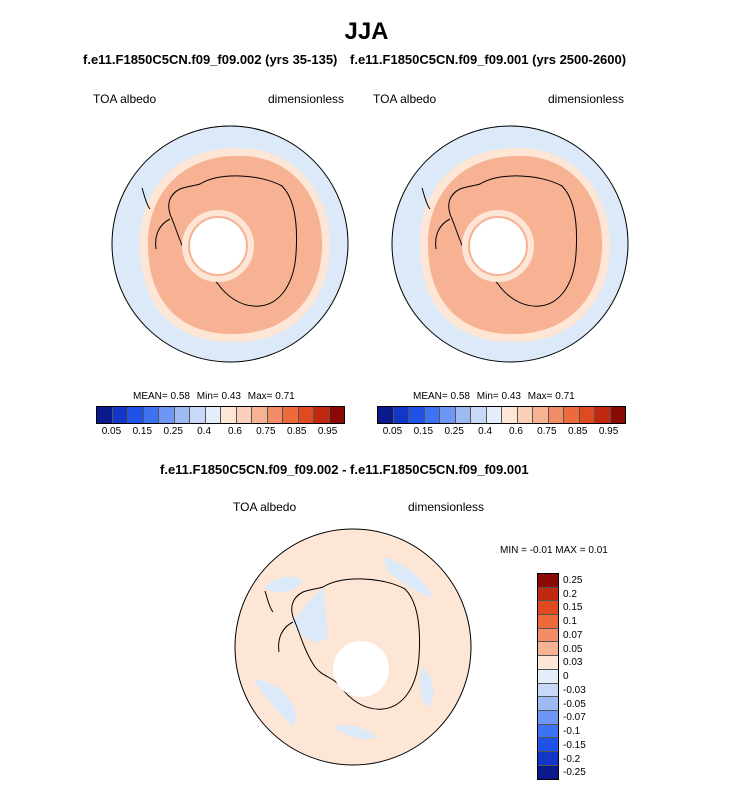  I want to click on diff-polar-map, so click(353, 647).